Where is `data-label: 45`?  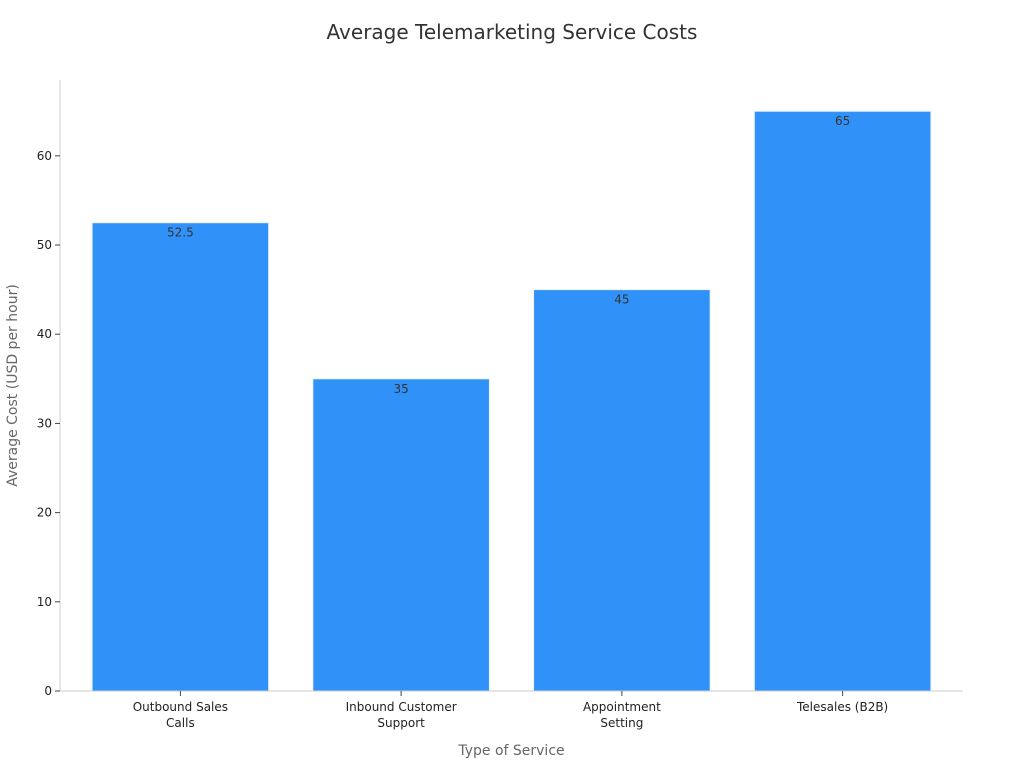 data-label: 45 is located at coordinates (621, 300).